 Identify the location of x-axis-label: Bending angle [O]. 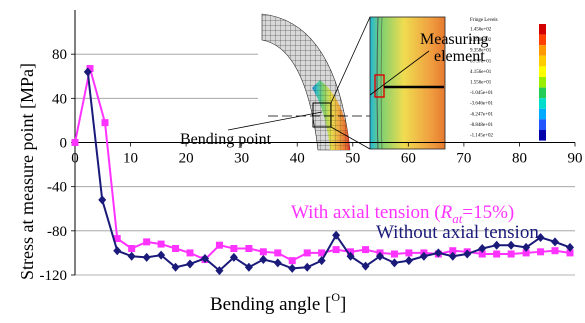
(278, 302).